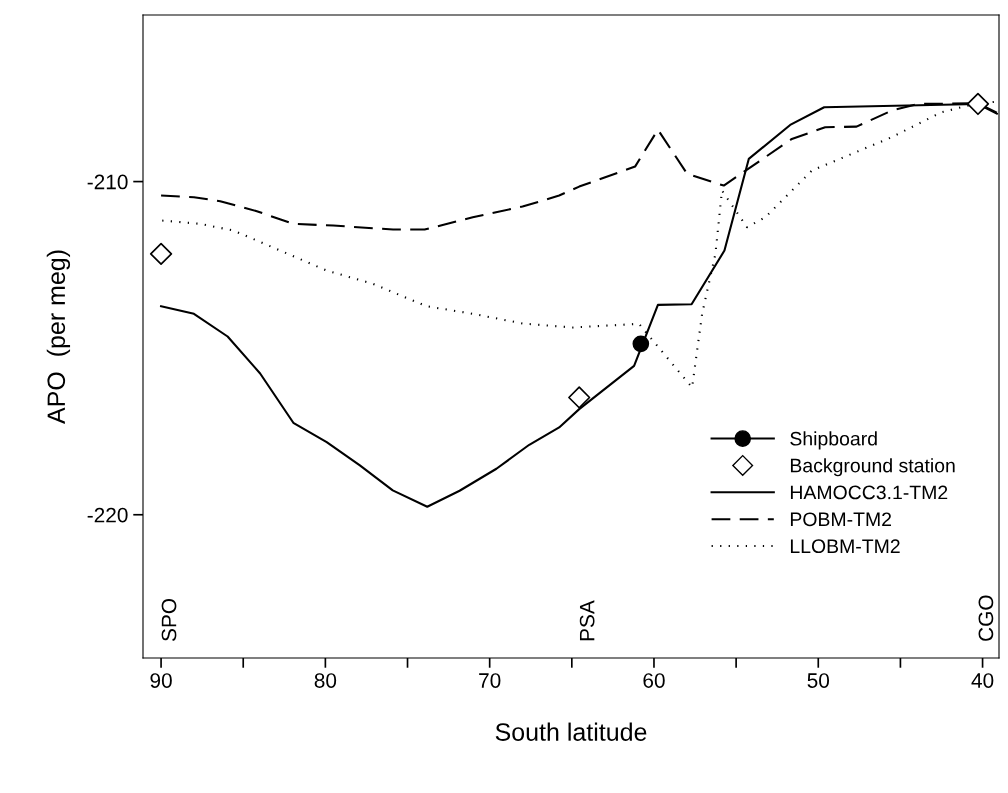  Describe the element at coordinates (58, 337) in the screenshot. I see `y-axis-title: APO (per meg)` at that location.